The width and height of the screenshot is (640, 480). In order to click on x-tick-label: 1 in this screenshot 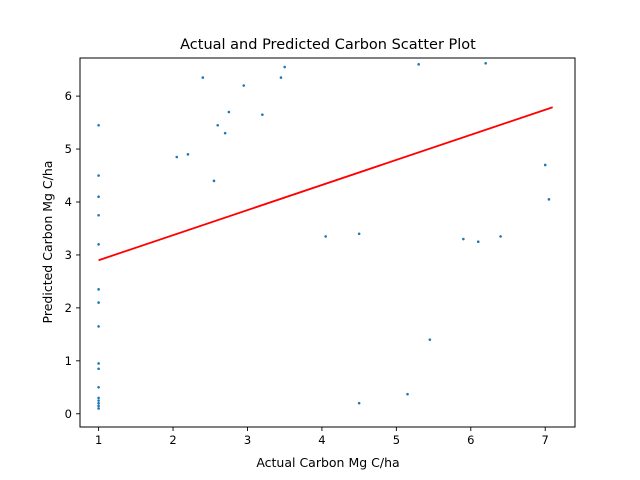, I will do `click(98, 440)`.